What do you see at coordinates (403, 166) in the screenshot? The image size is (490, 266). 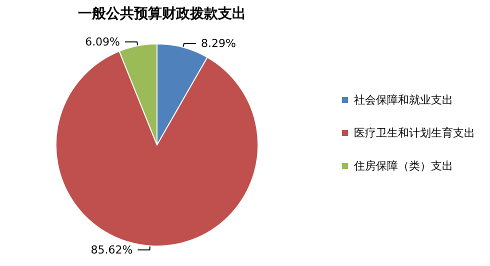 I see `legend-label: 住房保障（类）支出` at bounding box center [403, 166].